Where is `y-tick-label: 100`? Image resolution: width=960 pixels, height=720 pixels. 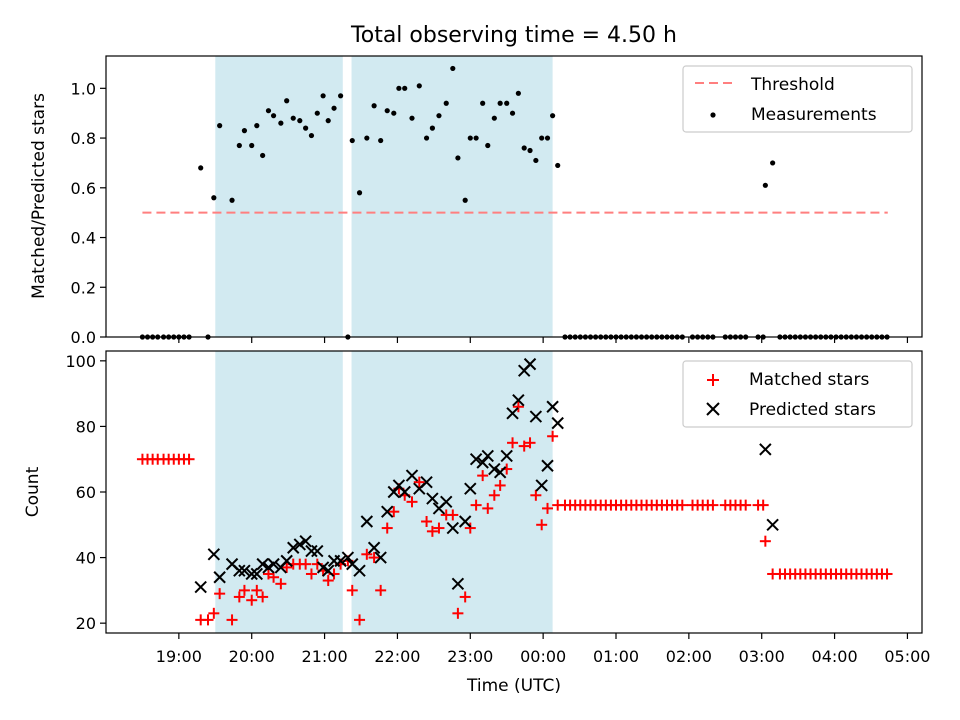
y-tick-label: 100 is located at coordinates (80, 361).